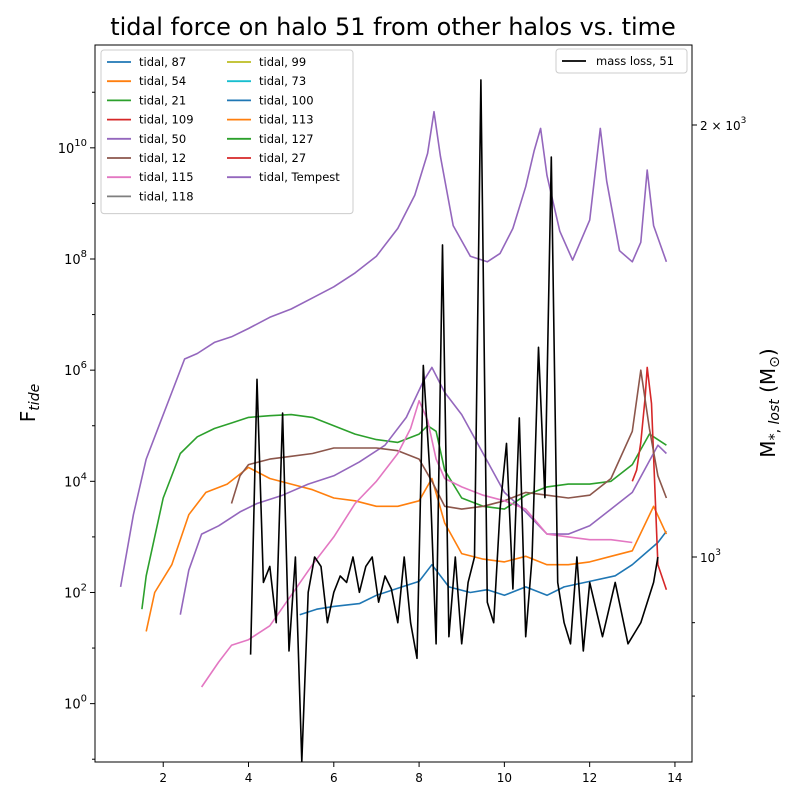  Describe the element at coordinates (162, 81) in the screenshot. I see `legend-label: tidal, 54` at that location.